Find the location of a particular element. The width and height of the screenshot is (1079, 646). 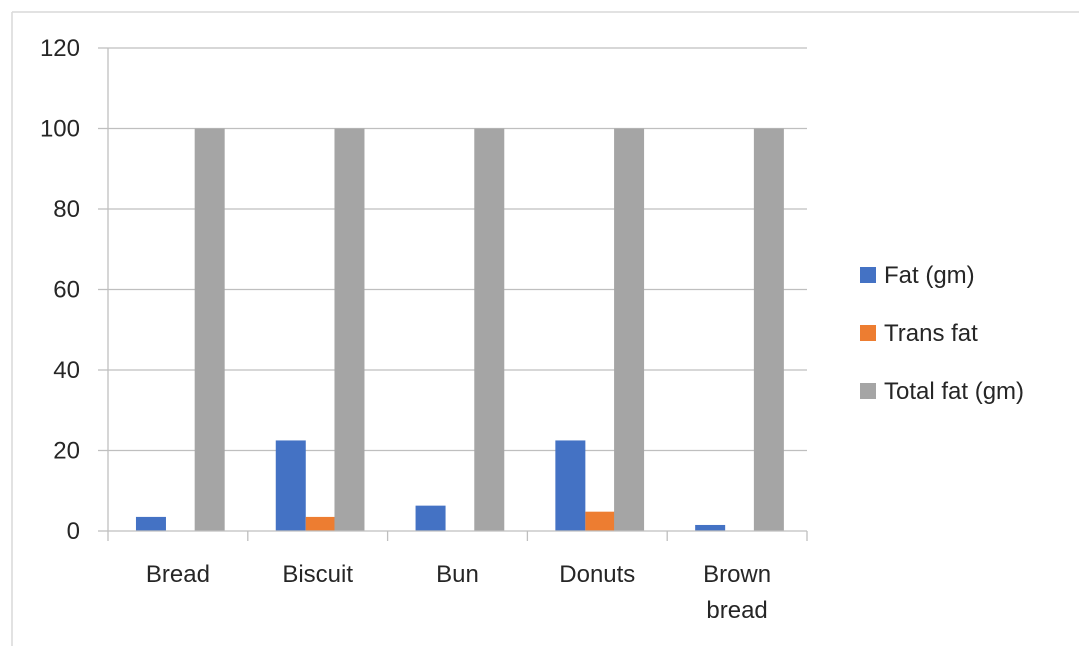

x-tick-label-line: Donuts is located at coordinates (597, 574).